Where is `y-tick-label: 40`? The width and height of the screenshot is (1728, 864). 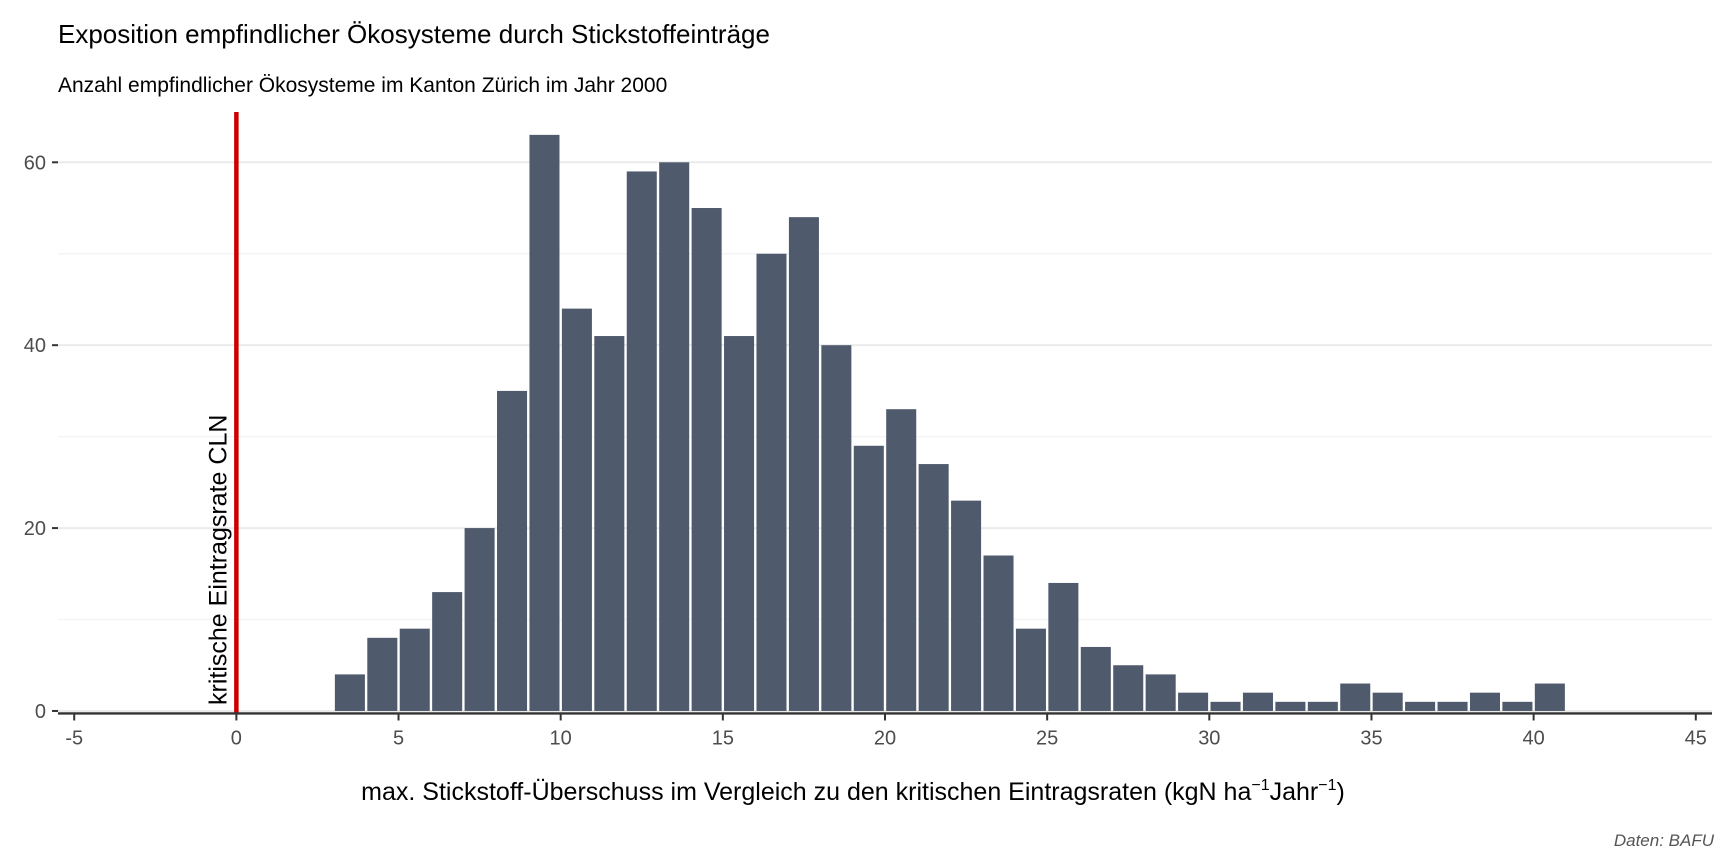
y-tick-label: 40 is located at coordinates (35, 346).